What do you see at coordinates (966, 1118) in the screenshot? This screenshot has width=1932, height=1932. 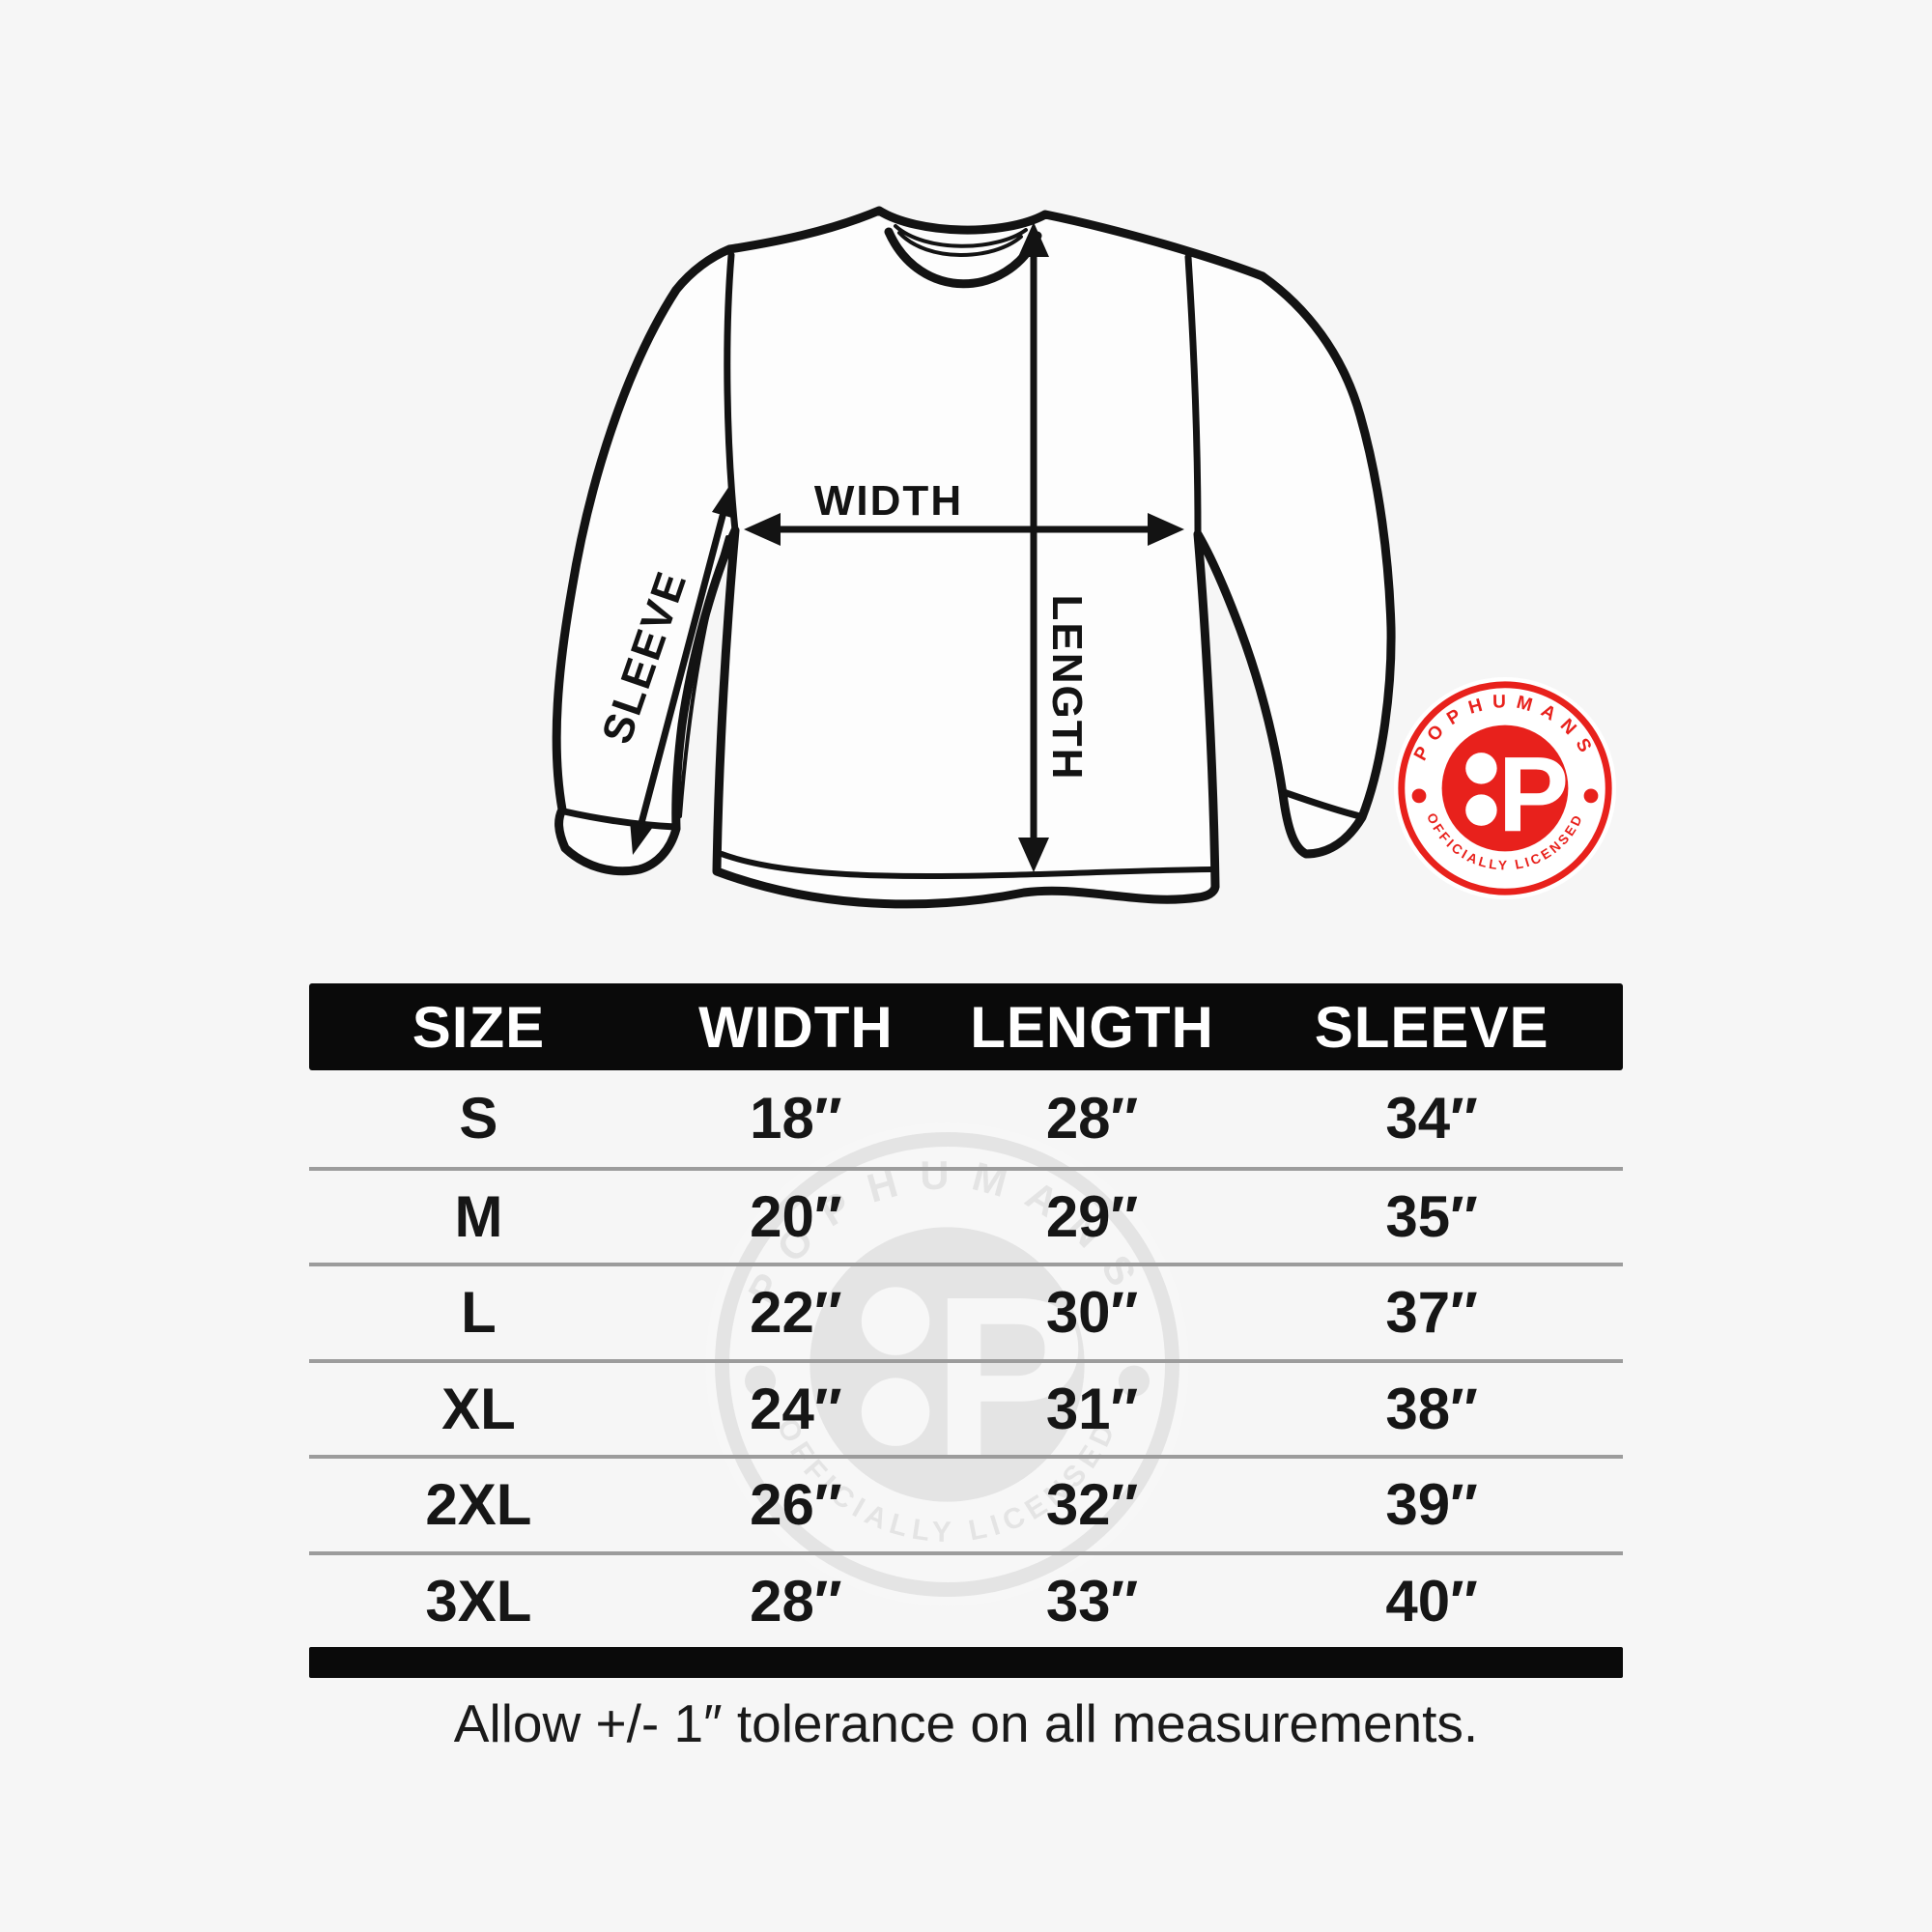 I see `table-row: S 18″ 28″ 34″` at bounding box center [966, 1118].